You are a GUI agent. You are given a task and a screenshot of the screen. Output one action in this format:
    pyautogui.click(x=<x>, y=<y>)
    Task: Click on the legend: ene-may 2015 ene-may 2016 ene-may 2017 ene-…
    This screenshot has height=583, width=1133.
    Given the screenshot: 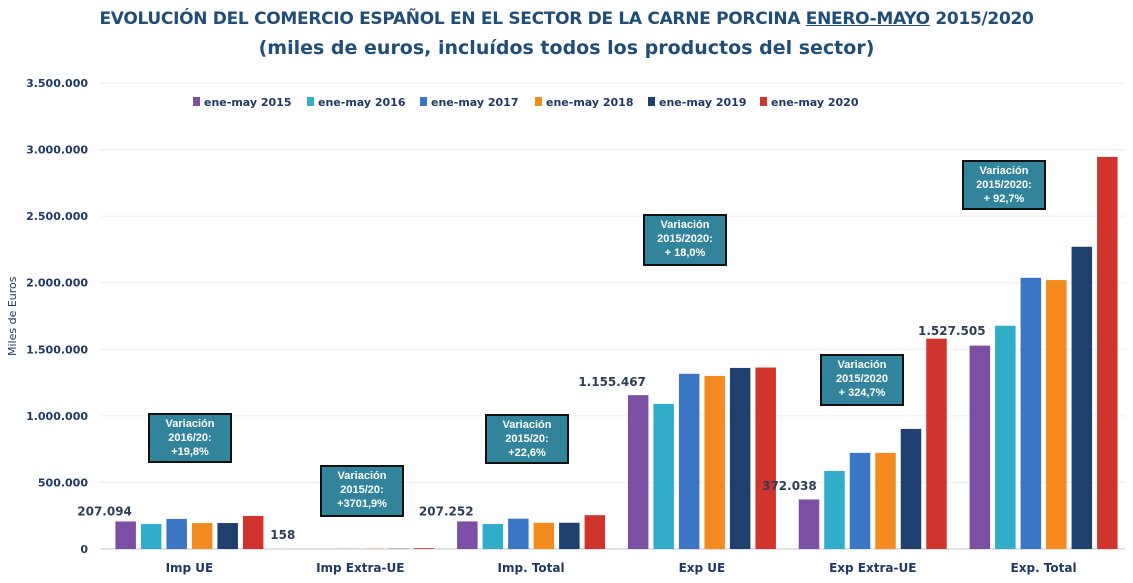 What is the action you would take?
    pyautogui.click(x=526, y=102)
    